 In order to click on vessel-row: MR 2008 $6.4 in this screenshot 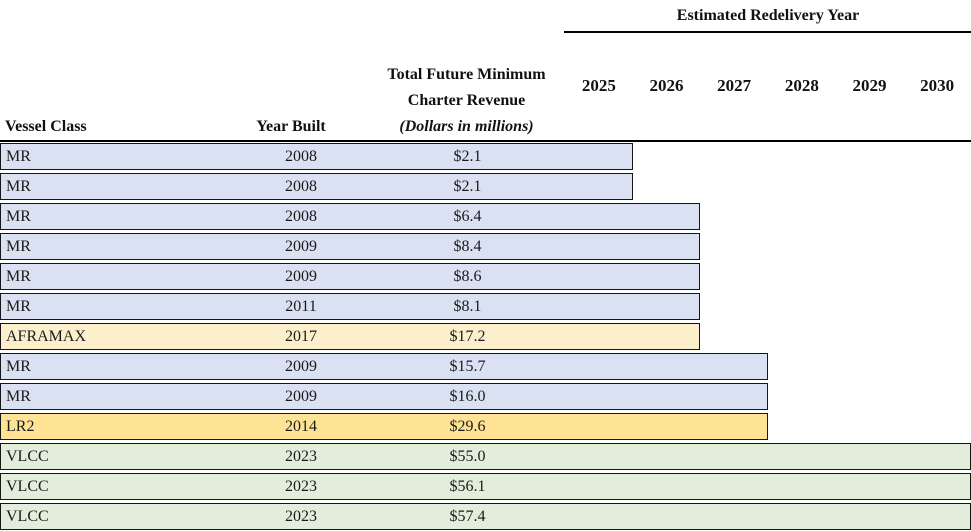, I will do `click(350, 216)`.